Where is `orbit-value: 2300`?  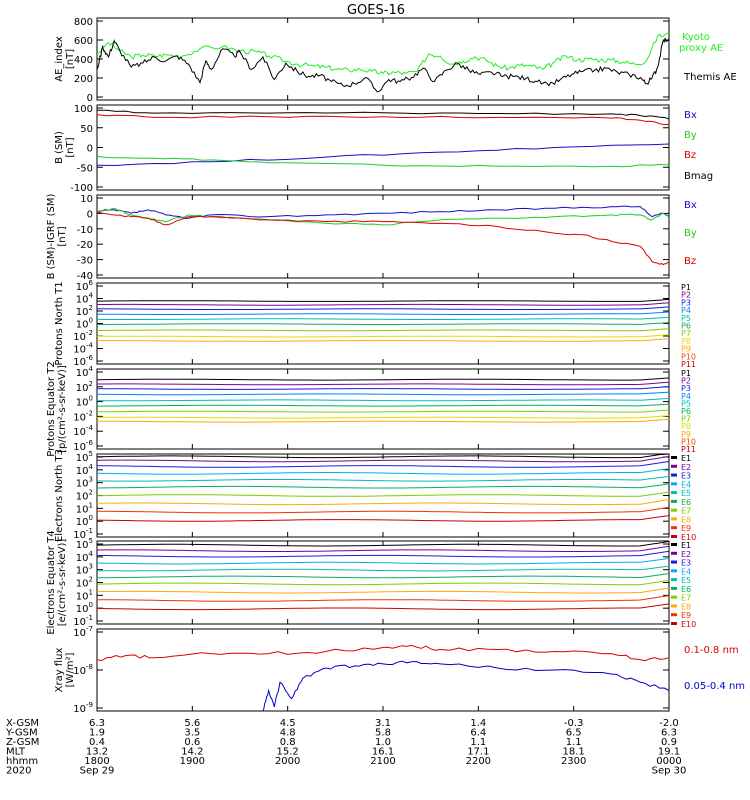
orbit-value: 2300 is located at coordinates (573, 761).